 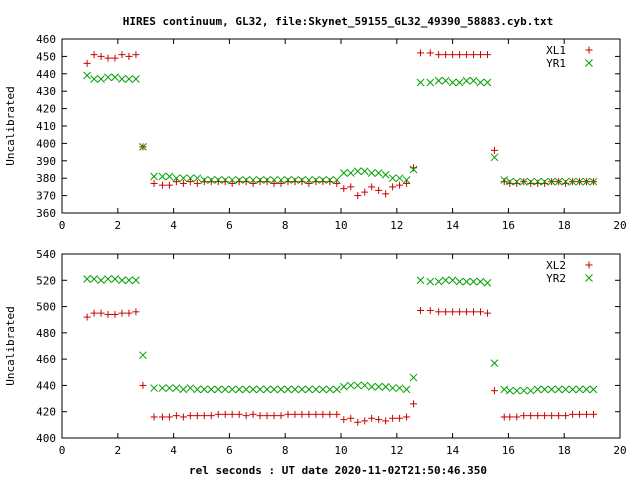 What do you see at coordinates (173, 225) in the screenshot?
I see `x-tick-label: 4` at bounding box center [173, 225].